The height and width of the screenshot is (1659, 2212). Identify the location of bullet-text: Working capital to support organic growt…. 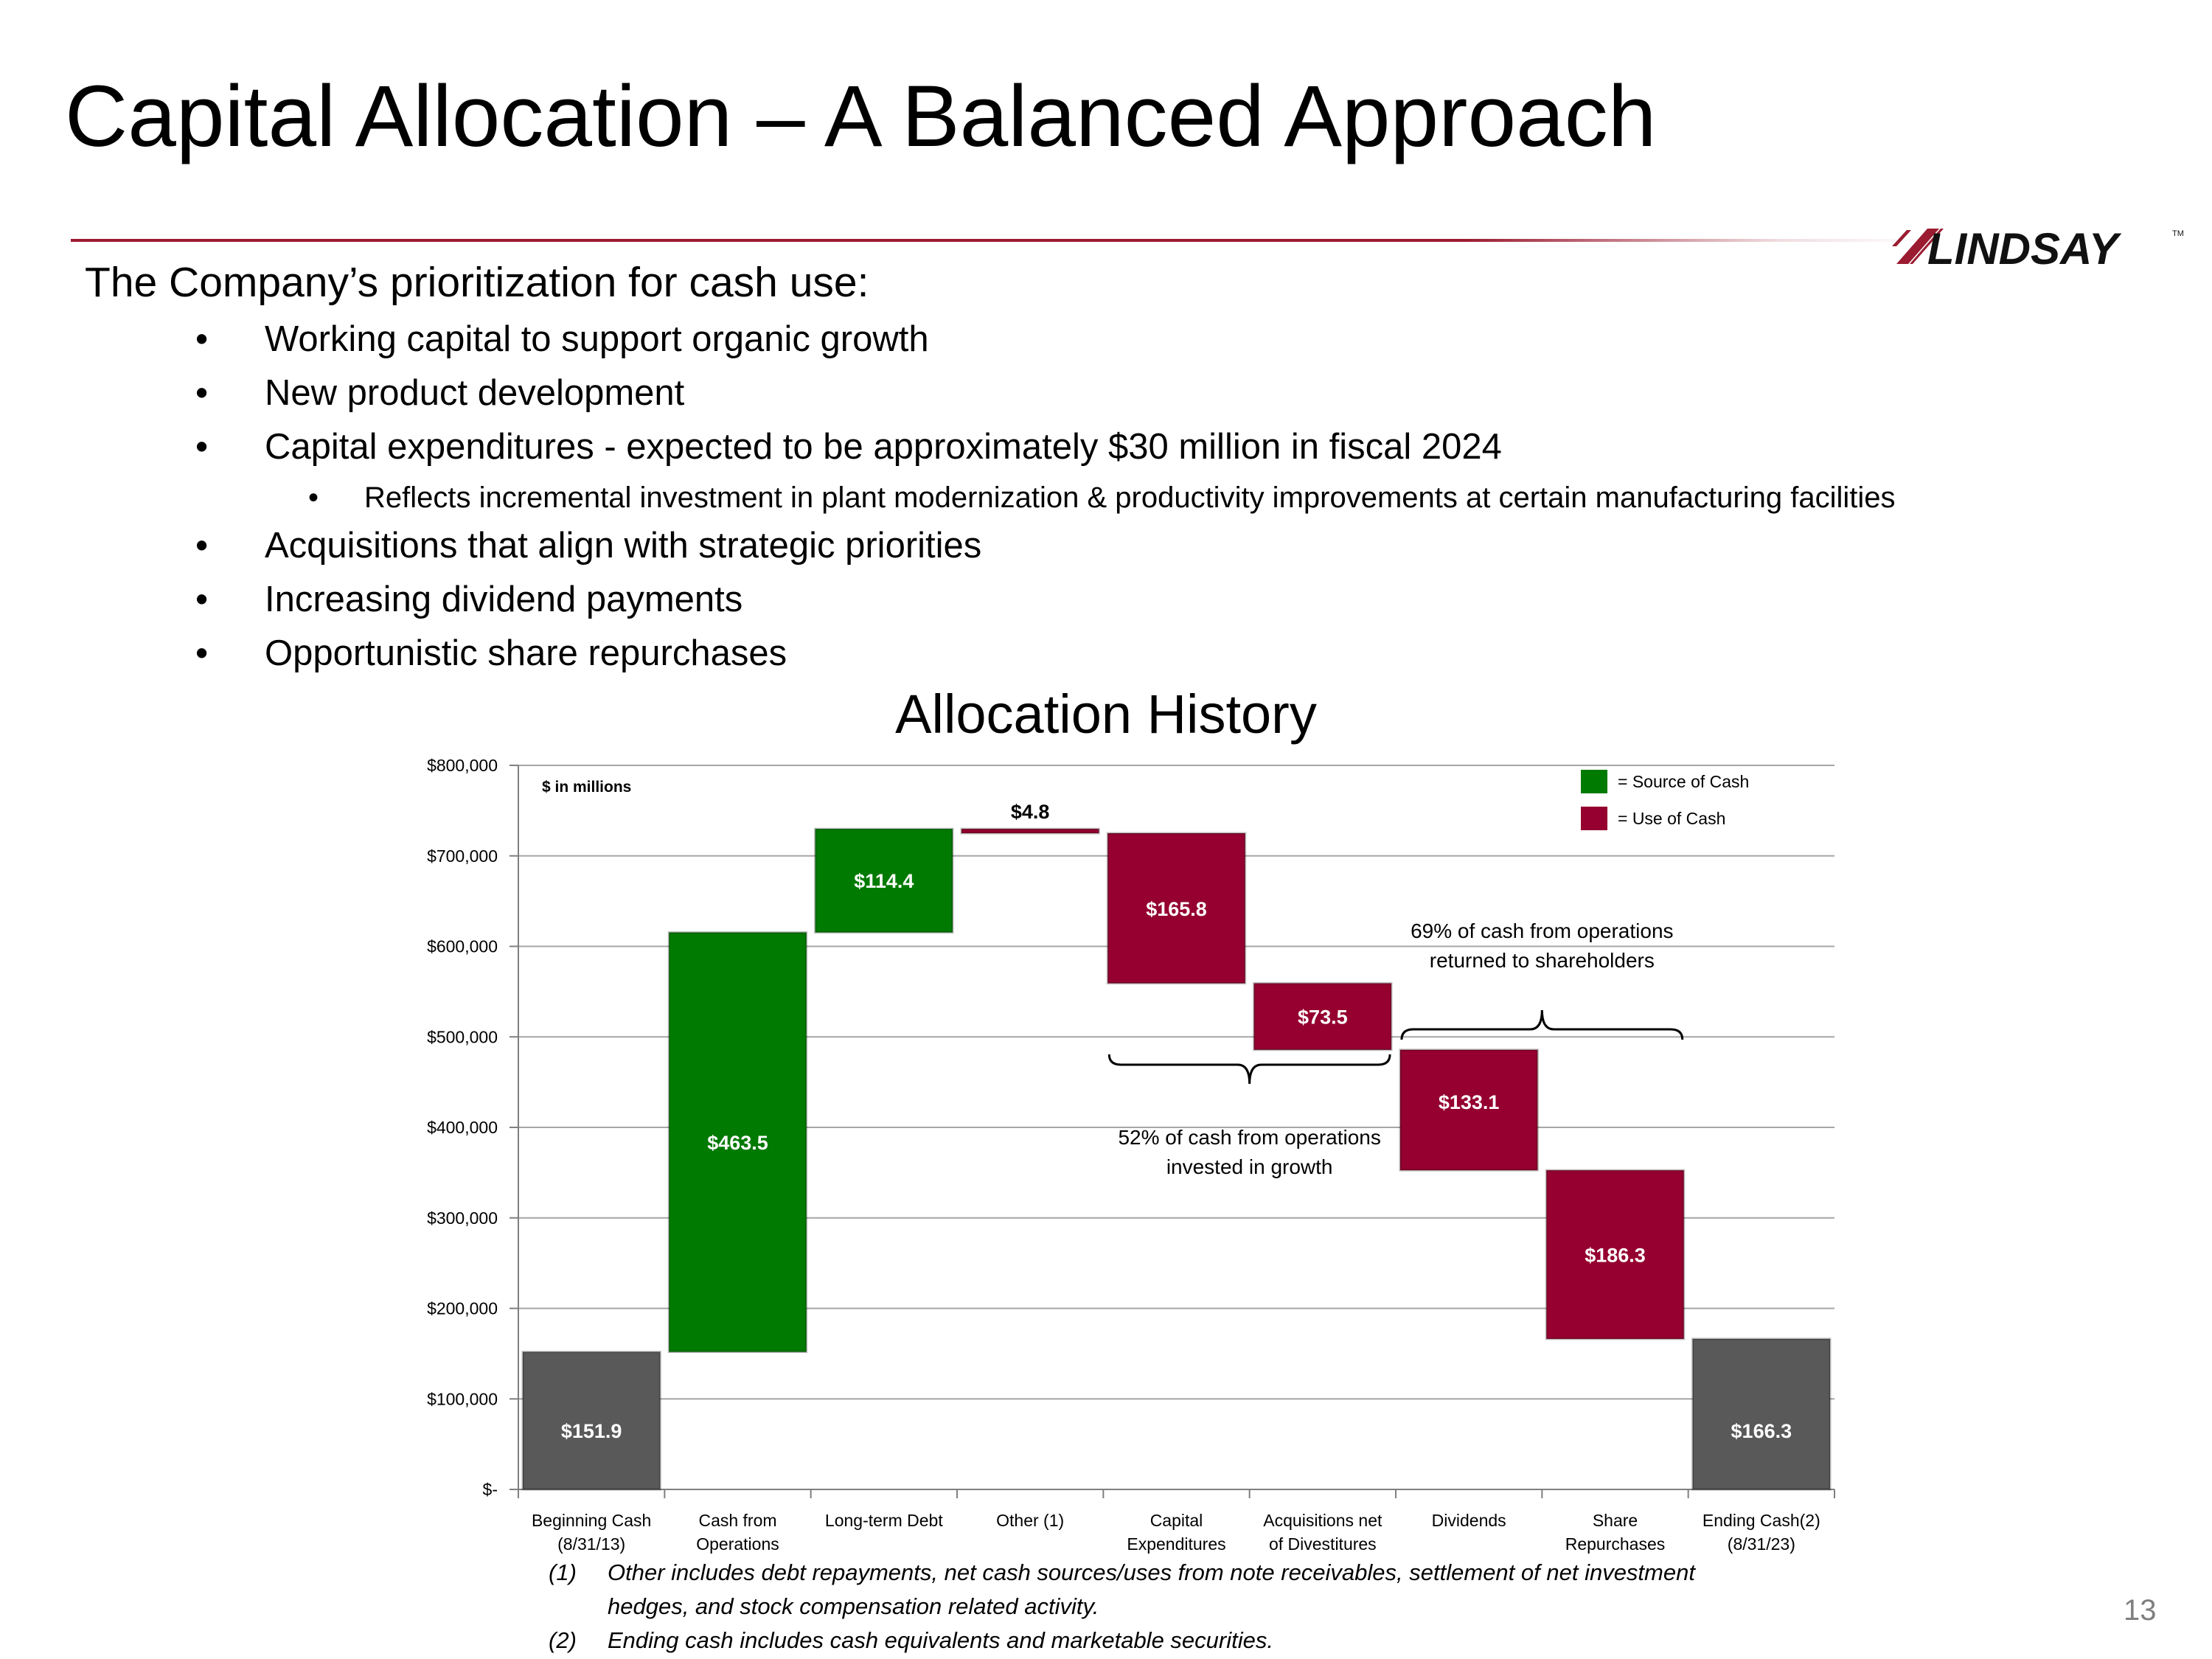
(597, 339).